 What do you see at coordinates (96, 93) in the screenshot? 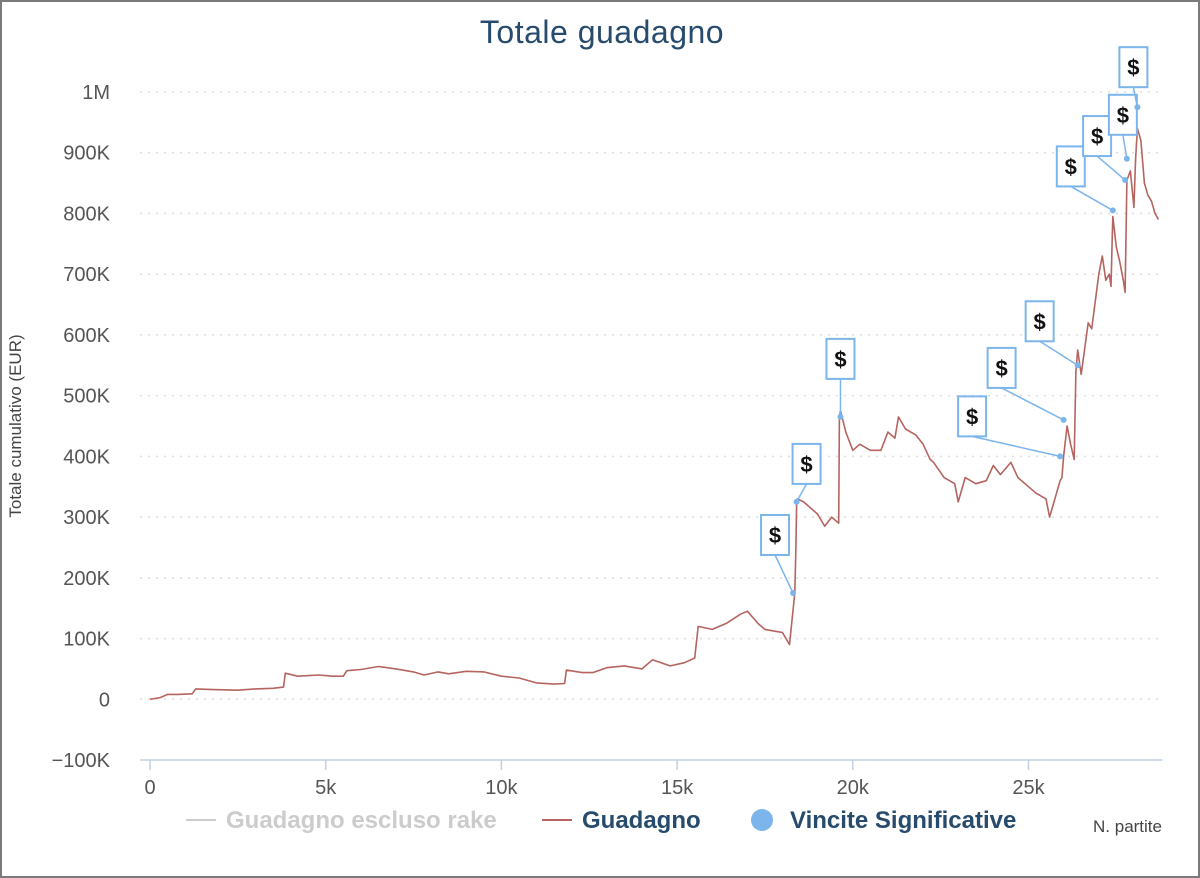
I see `y-tick-label: 1M` at bounding box center [96, 93].